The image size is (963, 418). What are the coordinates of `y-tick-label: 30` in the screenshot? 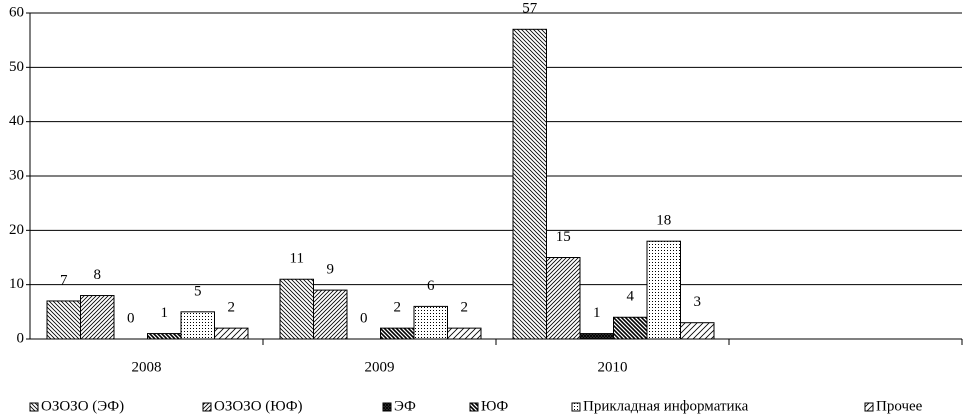 It's located at (16, 175).